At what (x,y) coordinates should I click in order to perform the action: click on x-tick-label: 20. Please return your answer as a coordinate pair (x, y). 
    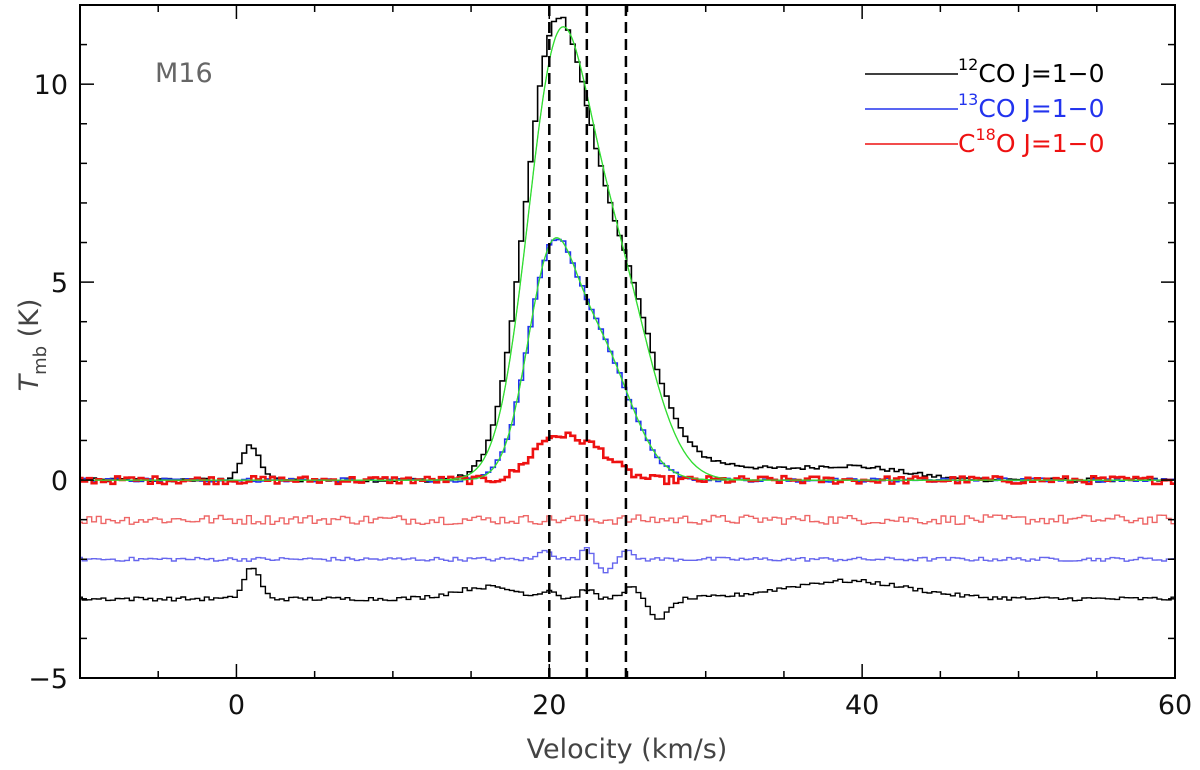
    Looking at the image, I should click on (549, 705).